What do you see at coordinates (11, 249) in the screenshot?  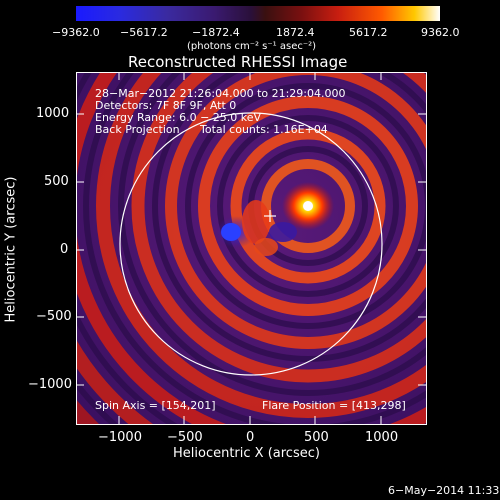 I see `y-axis-label: Heliocentric Y (arcsec)` at bounding box center [11, 249].